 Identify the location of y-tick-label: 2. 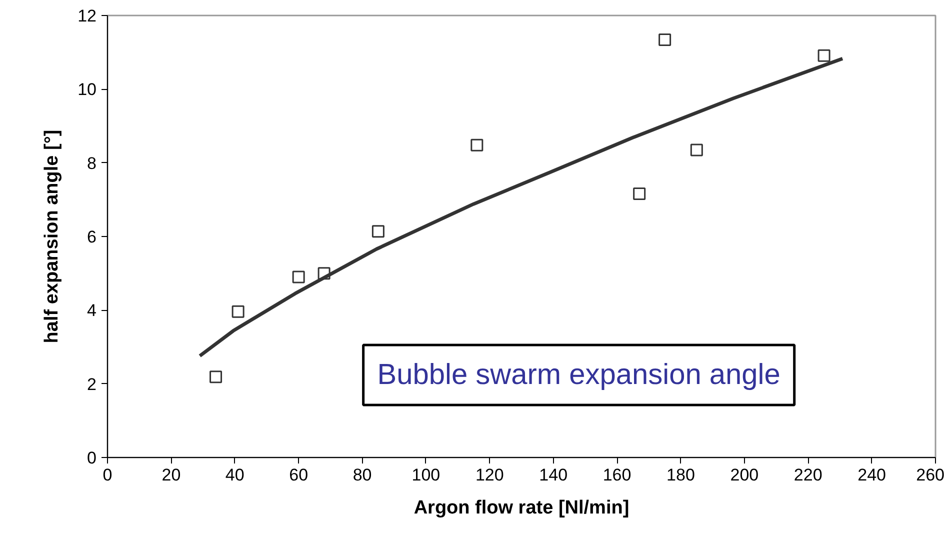
(92, 384).